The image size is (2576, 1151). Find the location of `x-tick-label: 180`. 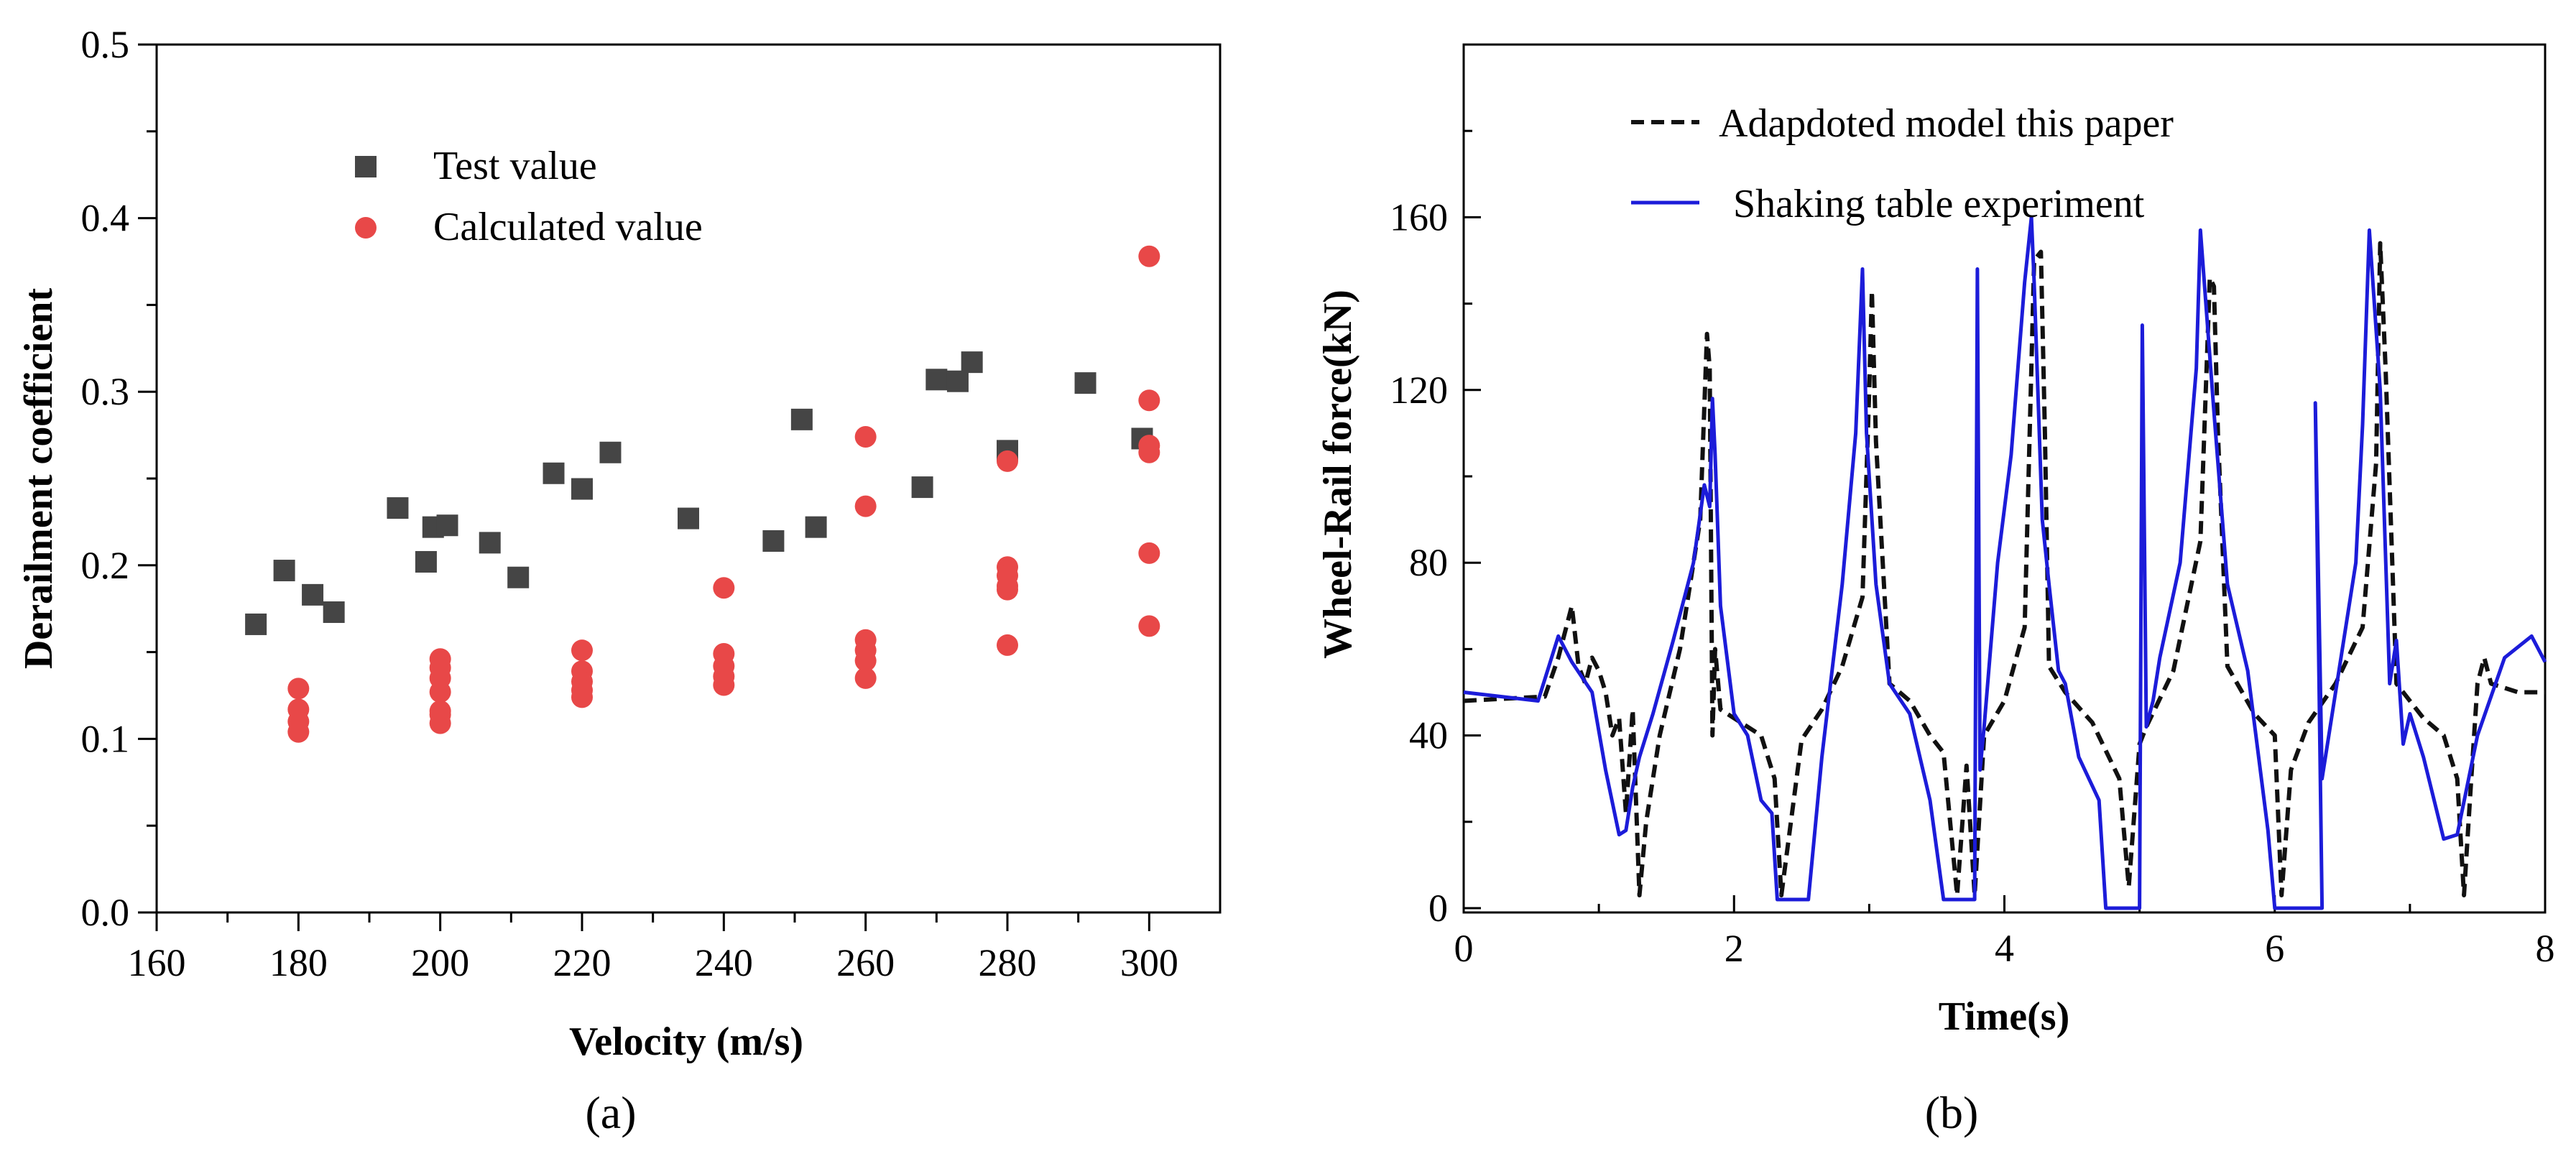

x-tick-label: 180 is located at coordinates (298, 962).